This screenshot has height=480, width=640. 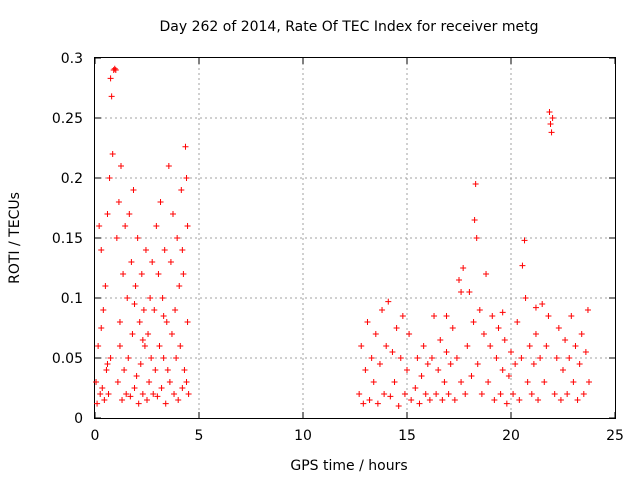 I want to click on y-tick-label: 0.15, so click(x=67, y=239).